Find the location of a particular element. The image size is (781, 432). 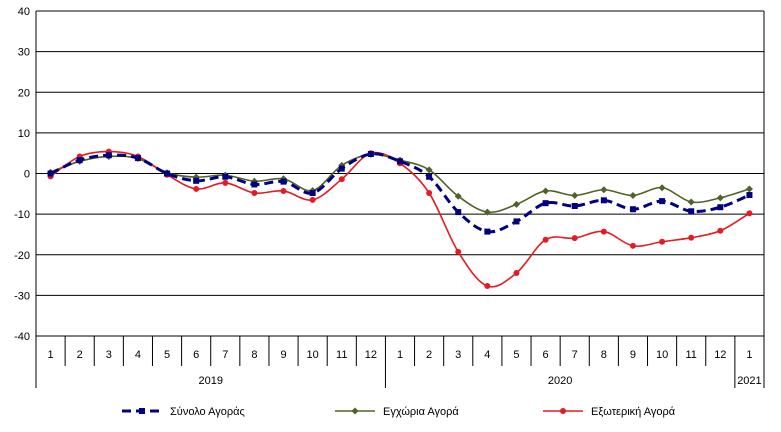

legend-item: Σύνολο Αγοράς is located at coordinates (183, 412).